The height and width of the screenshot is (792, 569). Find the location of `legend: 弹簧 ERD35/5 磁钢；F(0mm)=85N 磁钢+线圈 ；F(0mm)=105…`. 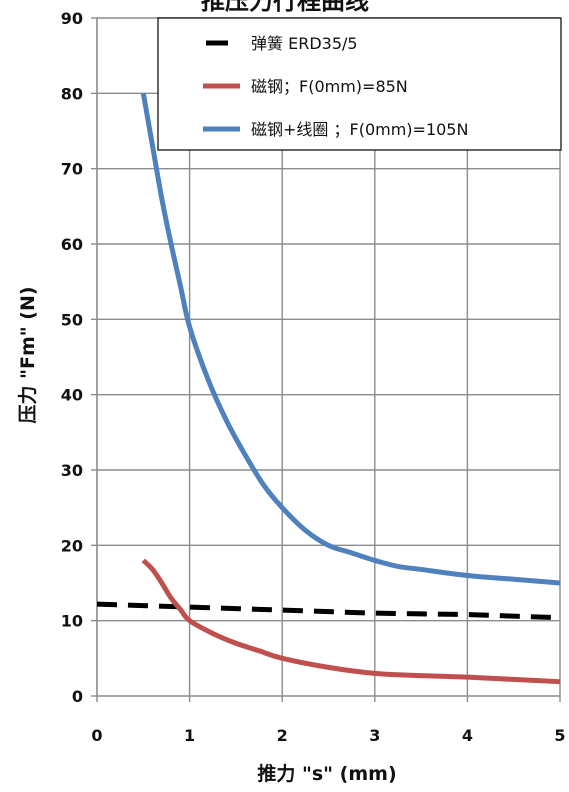

legend: 弹簧 ERD35/5 磁钢；F(0mm)=85N 磁钢+线圈 ；F(0mm)=105… is located at coordinates (359, 84).